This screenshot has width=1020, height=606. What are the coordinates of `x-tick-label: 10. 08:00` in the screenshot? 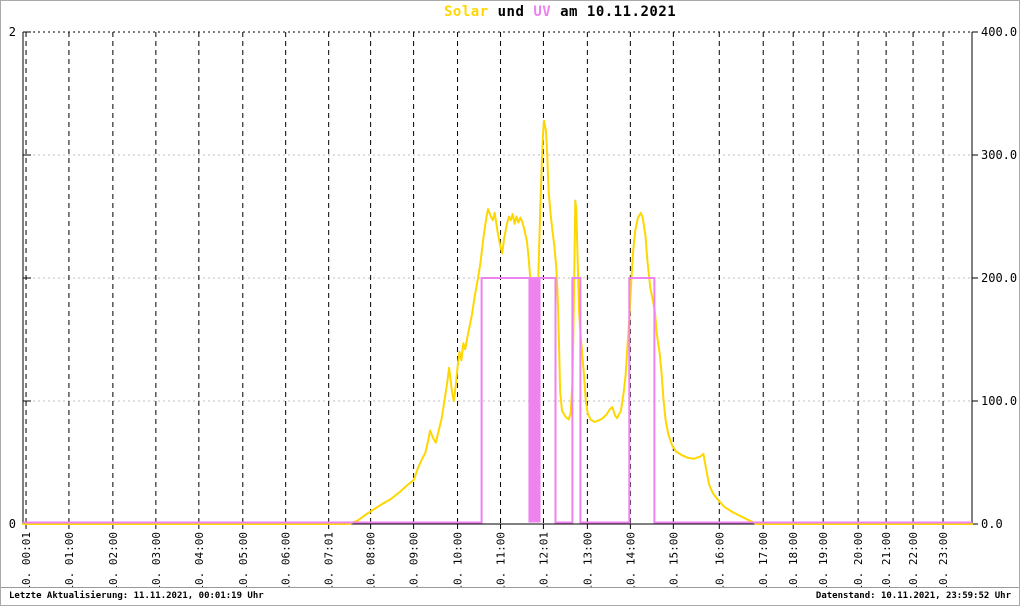 It's located at (371, 559).